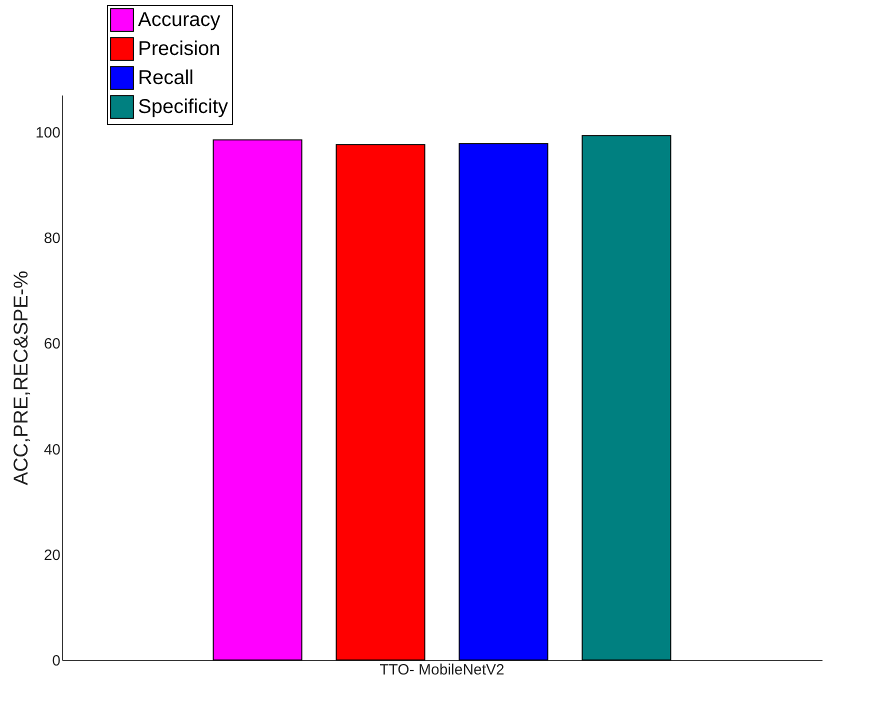 Image resolution: width=874 pixels, height=702 pixels. Describe the element at coordinates (179, 49) in the screenshot. I see `legend-label: Precision` at that location.